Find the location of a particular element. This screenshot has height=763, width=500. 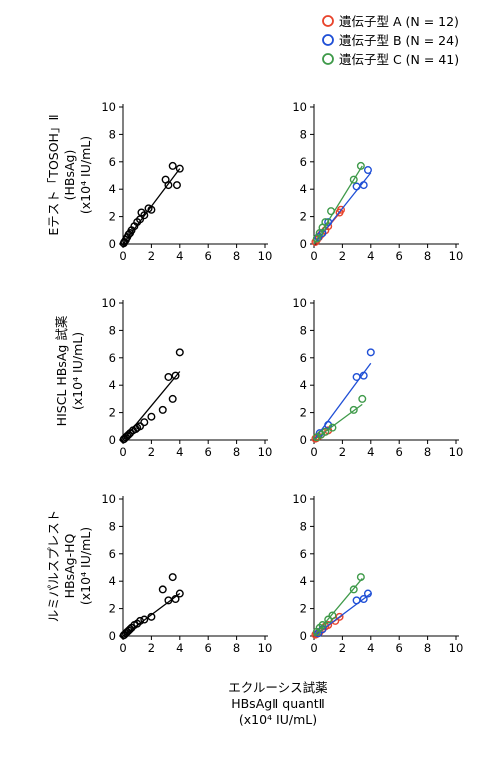

row-label-1-line-3: (x10⁴ IU/mL) is located at coordinates (85, 175).